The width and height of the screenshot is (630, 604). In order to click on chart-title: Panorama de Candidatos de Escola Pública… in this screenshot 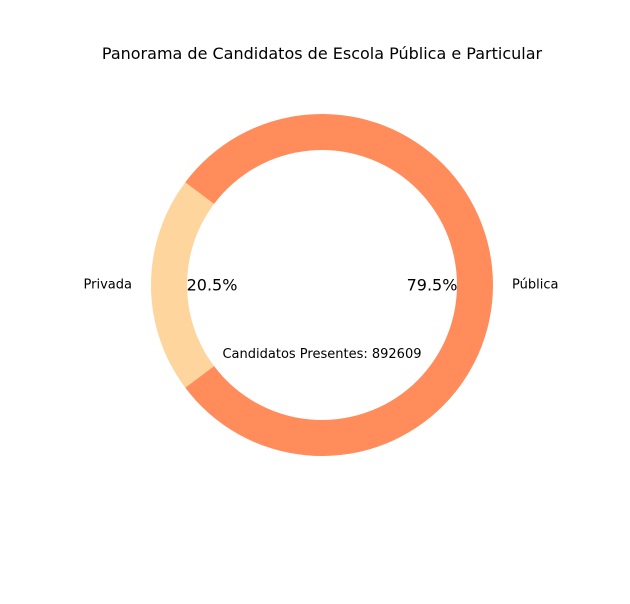, I will do `click(322, 53)`.